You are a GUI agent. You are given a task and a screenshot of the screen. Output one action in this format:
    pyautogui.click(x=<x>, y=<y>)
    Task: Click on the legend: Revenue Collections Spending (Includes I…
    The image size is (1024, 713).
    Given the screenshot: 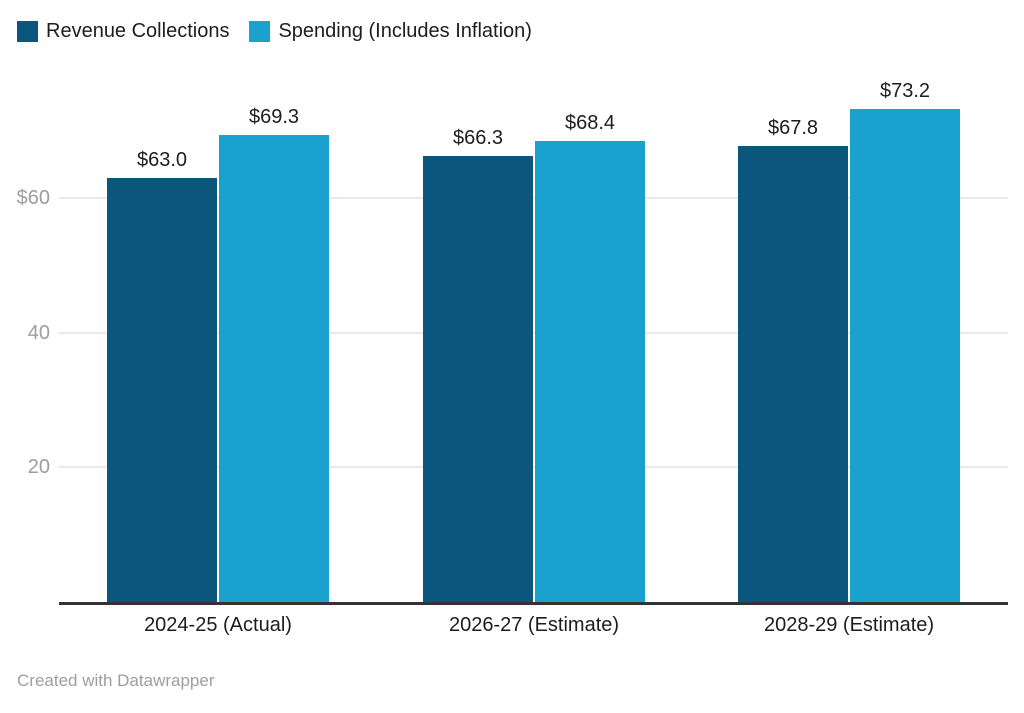 What is the action you would take?
    pyautogui.click(x=274, y=31)
    